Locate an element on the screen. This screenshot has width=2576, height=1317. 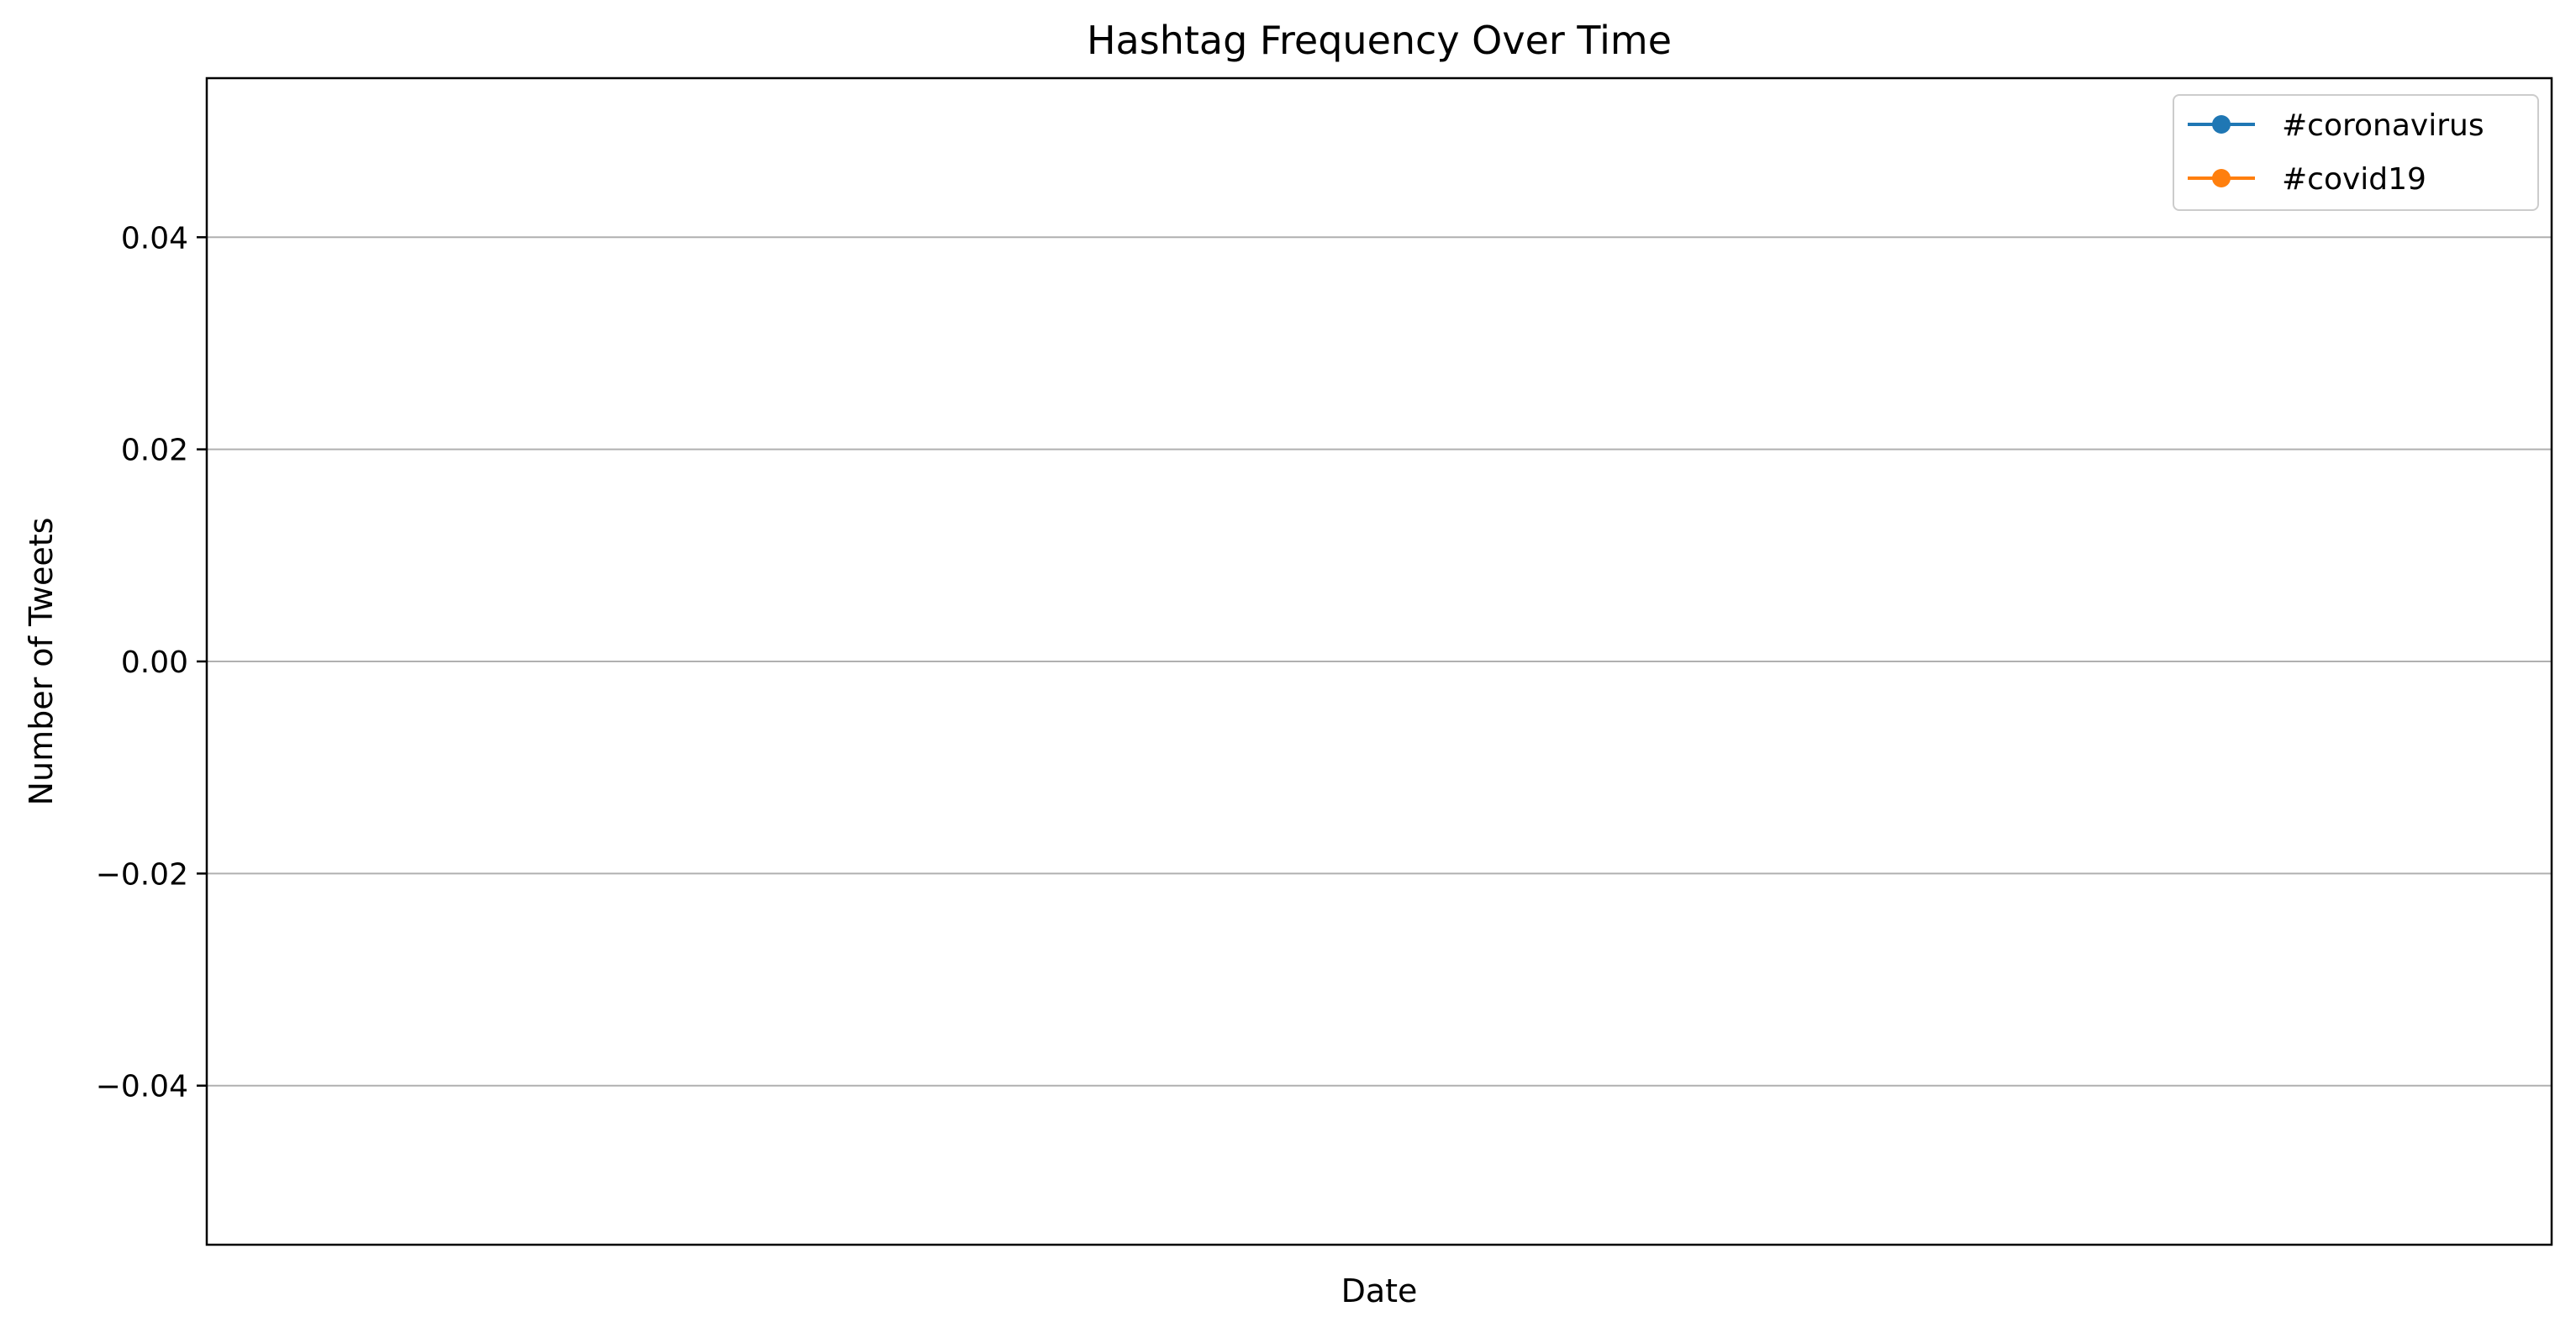
legend-box is located at coordinates (2356, 152).